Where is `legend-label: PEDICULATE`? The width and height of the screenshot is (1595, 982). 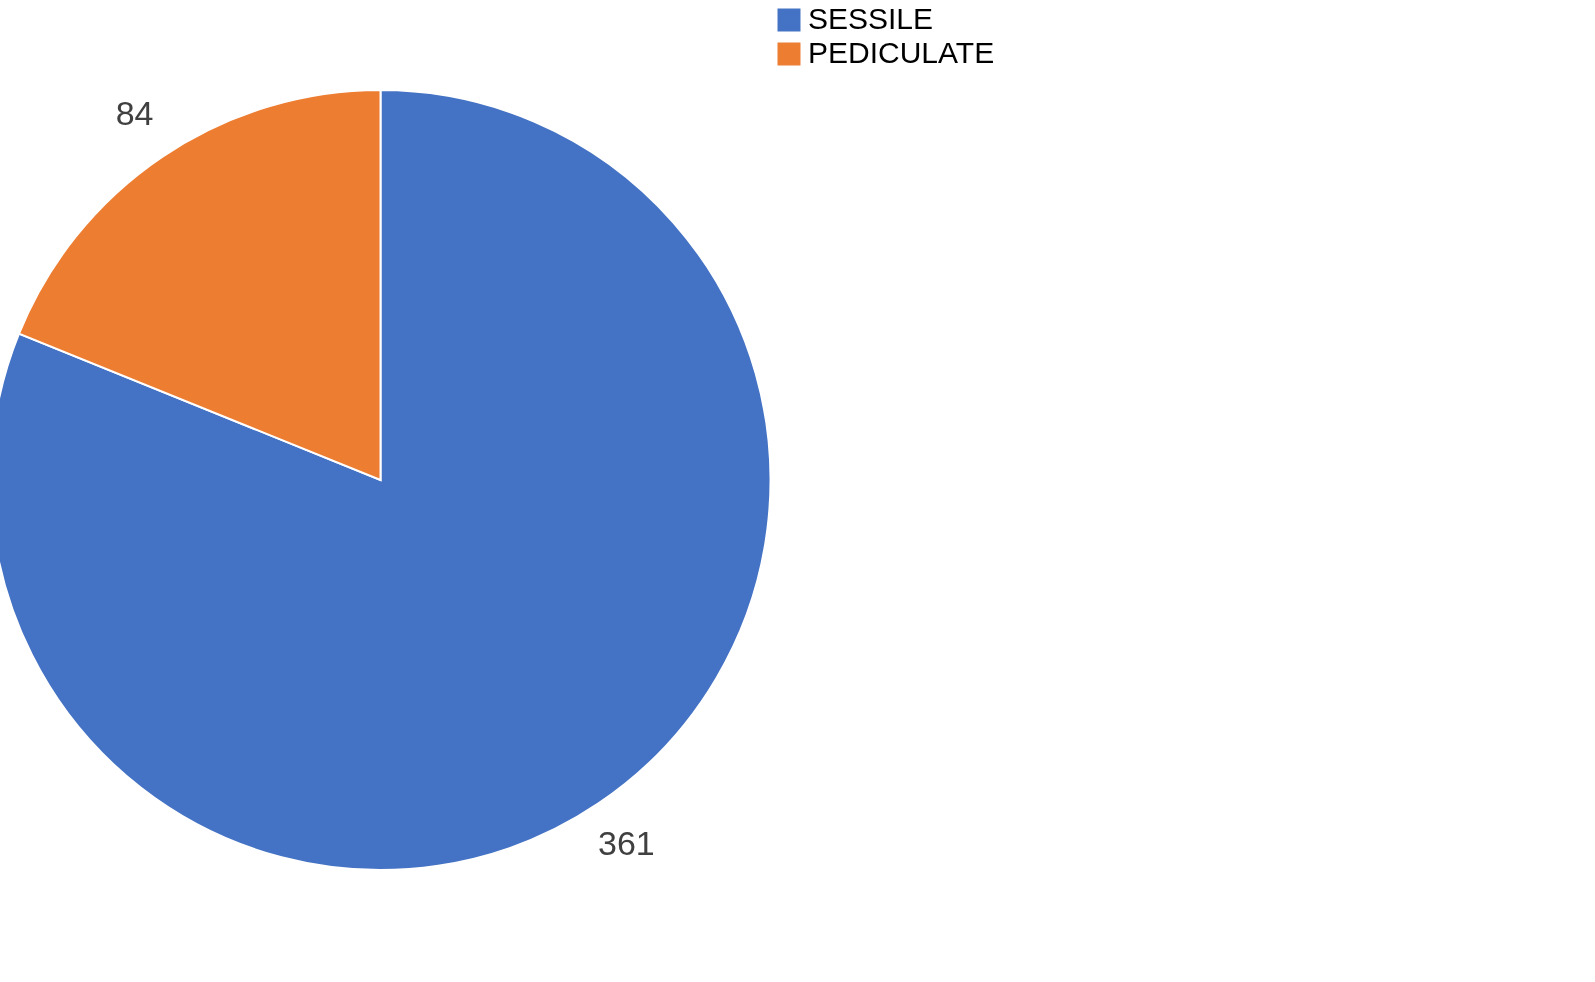 legend-label: PEDICULATE is located at coordinates (901, 52).